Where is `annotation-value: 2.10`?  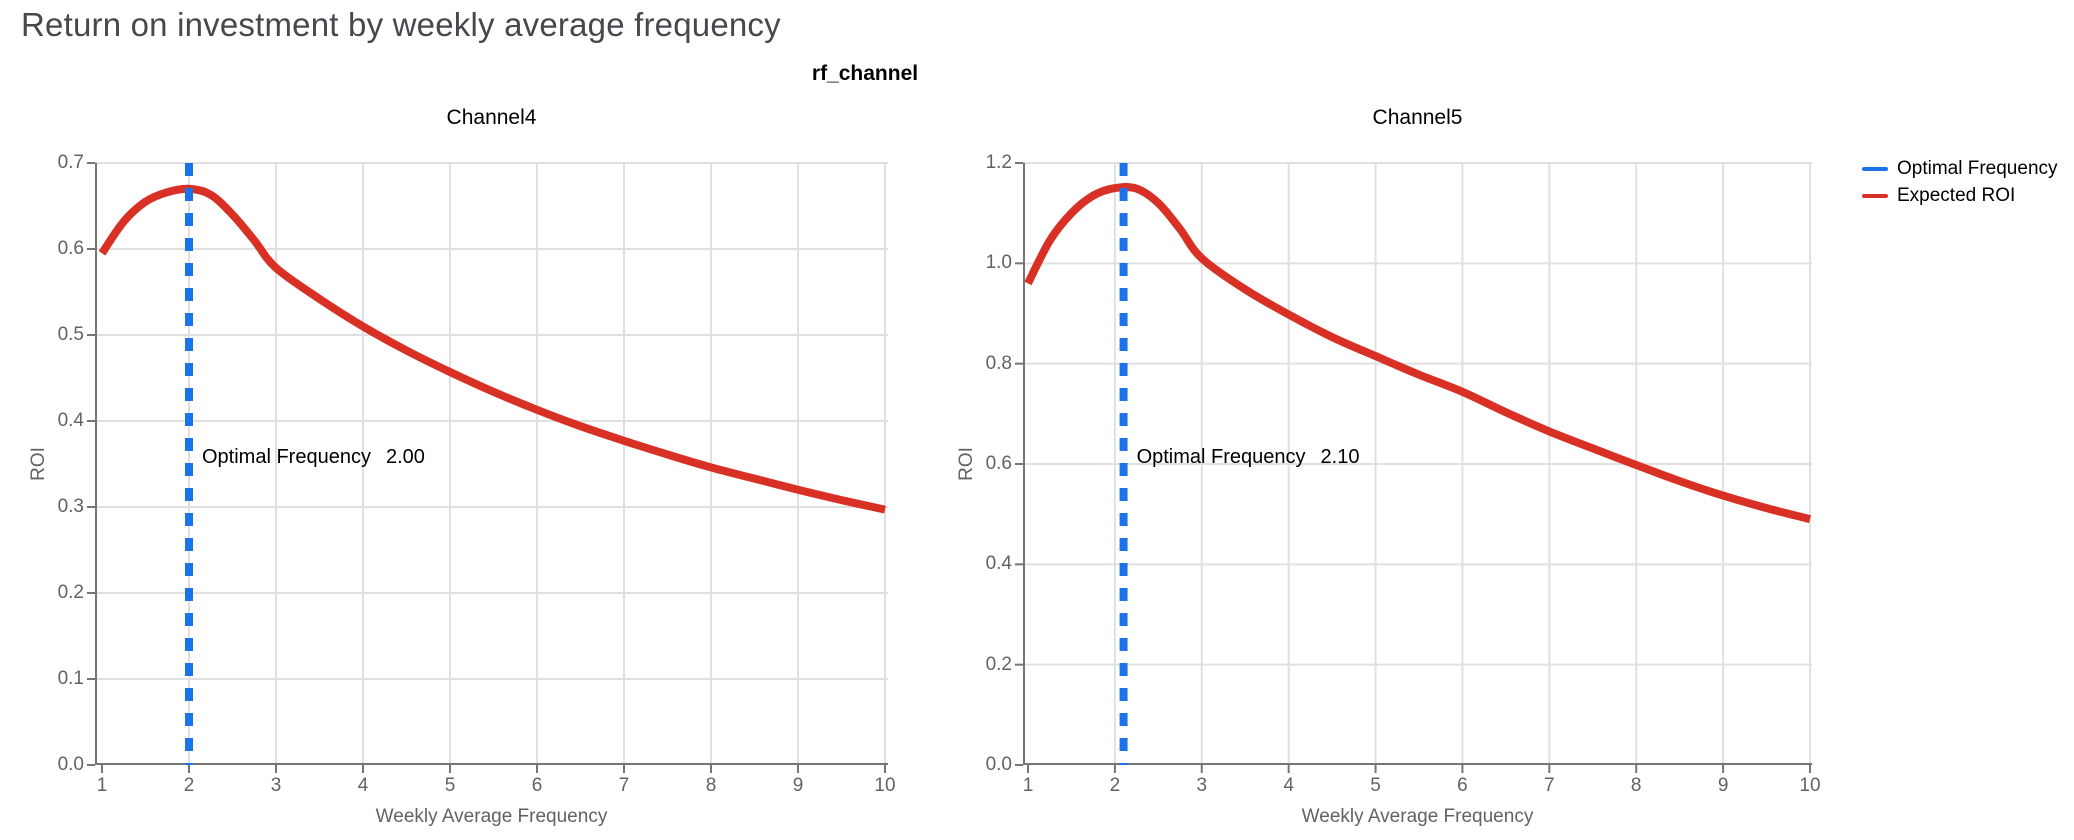 annotation-value: 2.10 is located at coordinates (1340, 457).